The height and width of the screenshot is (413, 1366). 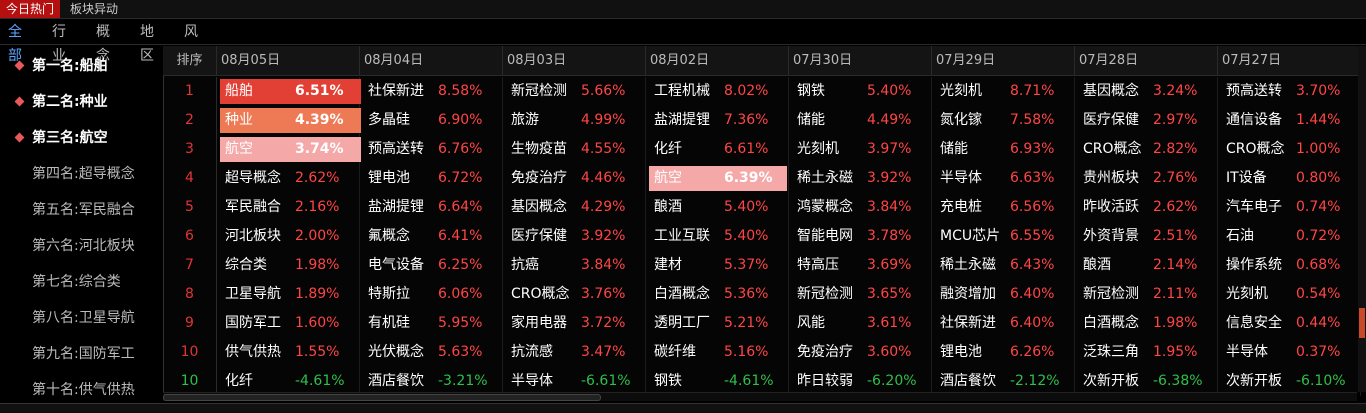 I want to click on table-cell: 酒店餐饮 -3.21%, so click(x=431, y=381).